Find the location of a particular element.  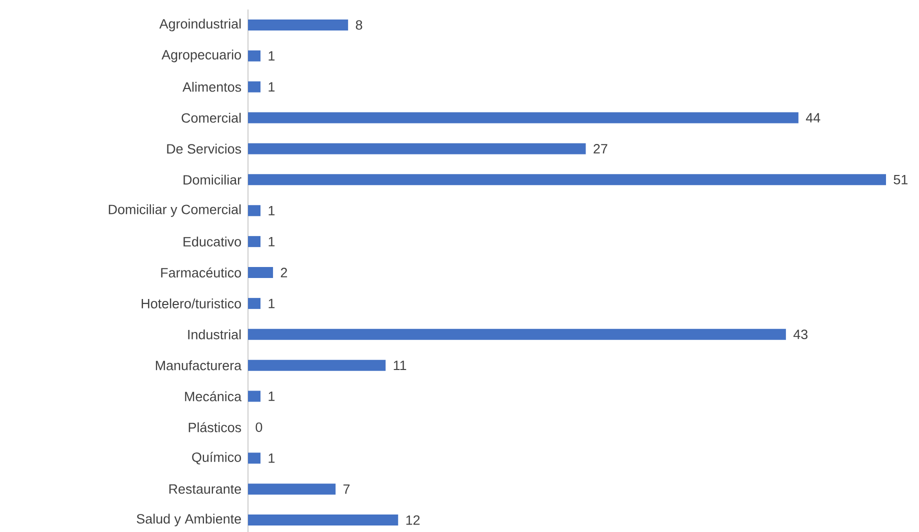

y-tick-label: Agropecuario is located at coordinates (201, 56).